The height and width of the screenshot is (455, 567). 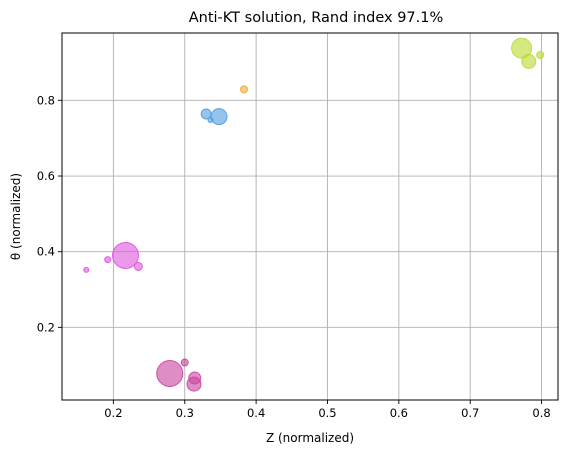 What do you see at coordinates (310, 438) in the screenshot?
I see `x-axis-label: Z (normalized)` at bounding box center [310, 438].